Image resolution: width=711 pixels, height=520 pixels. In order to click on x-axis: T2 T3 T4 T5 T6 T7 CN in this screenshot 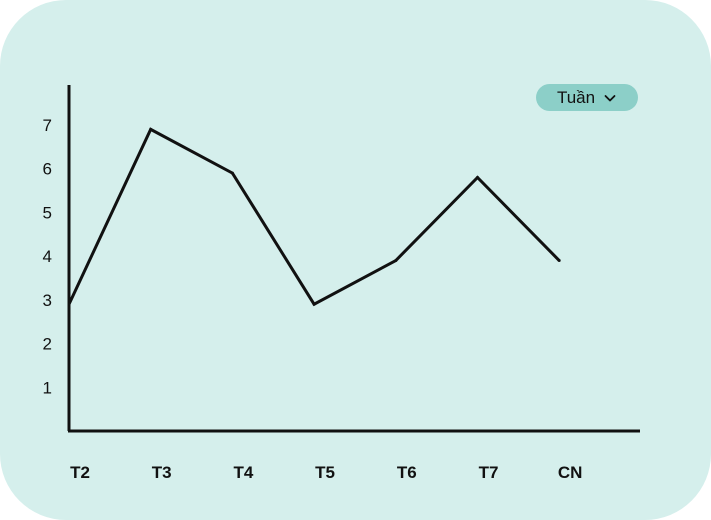, I will do `click(354, 455)`.